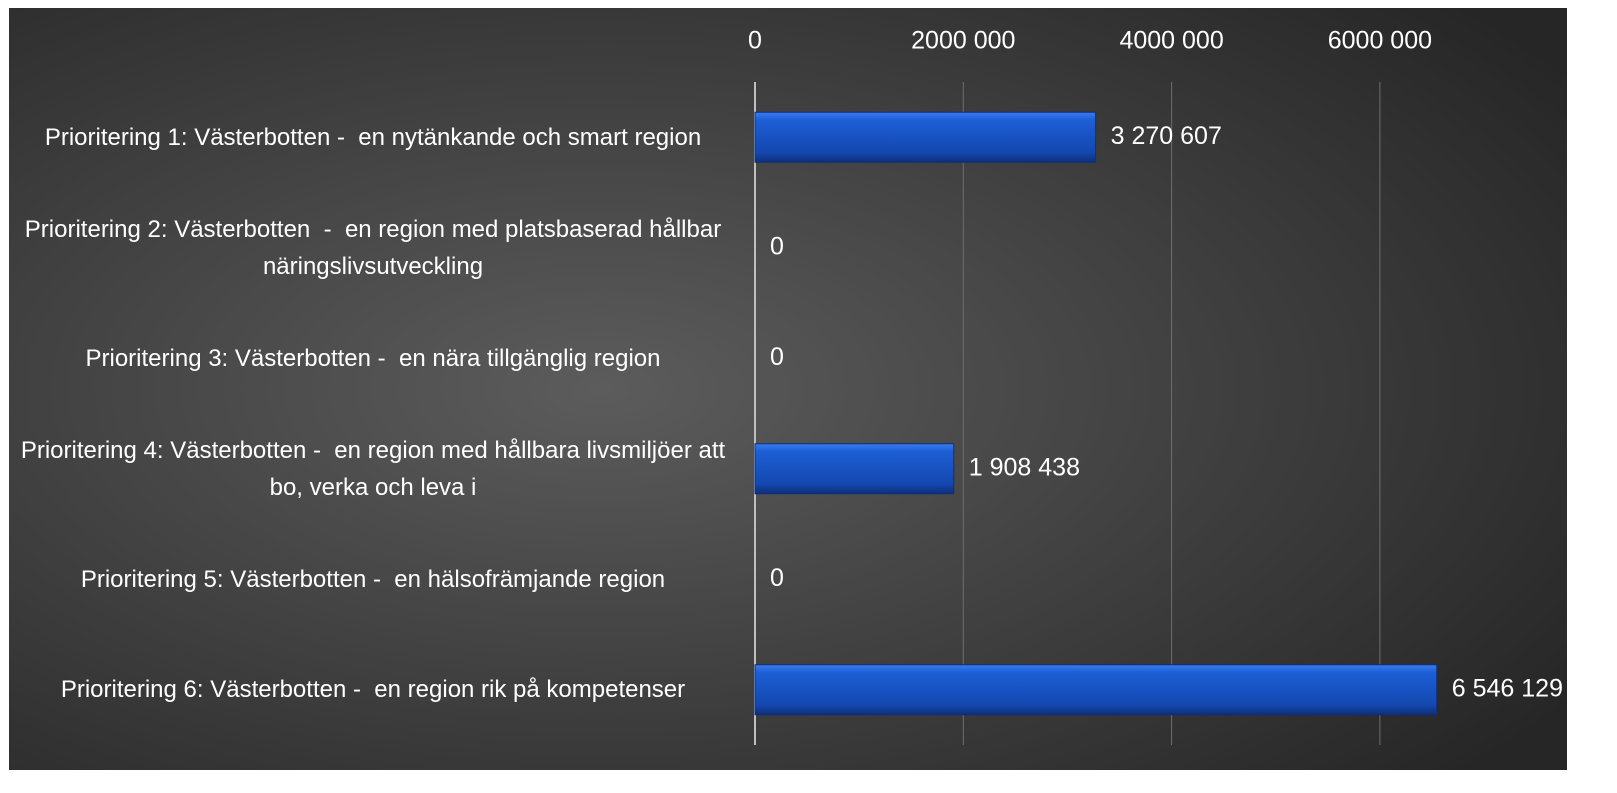 Image resolution: width=1617 pixels, height=793 pixels. Describe the element at coordinates (1024, 467) in the screenshot. I see `value-label: 1 908 438` at that location.